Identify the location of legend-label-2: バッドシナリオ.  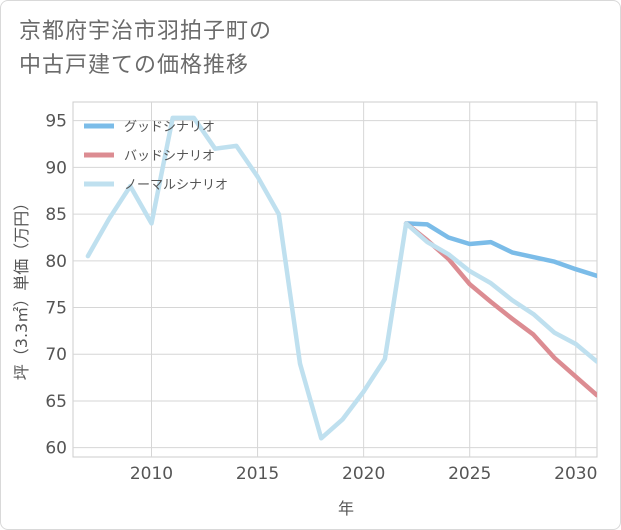
(169, 156).